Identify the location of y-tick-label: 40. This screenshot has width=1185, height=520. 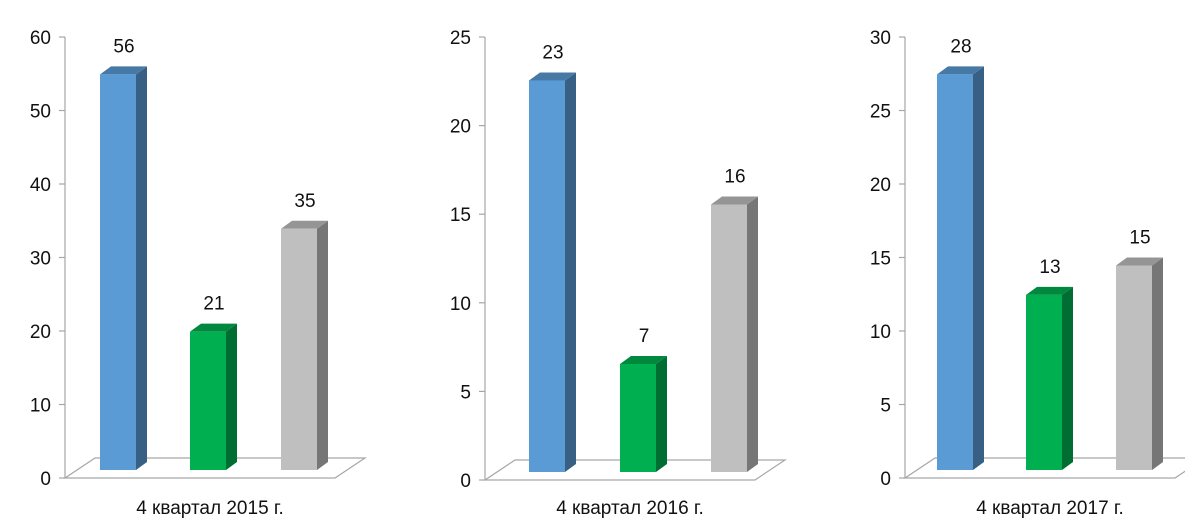
(40, 185).